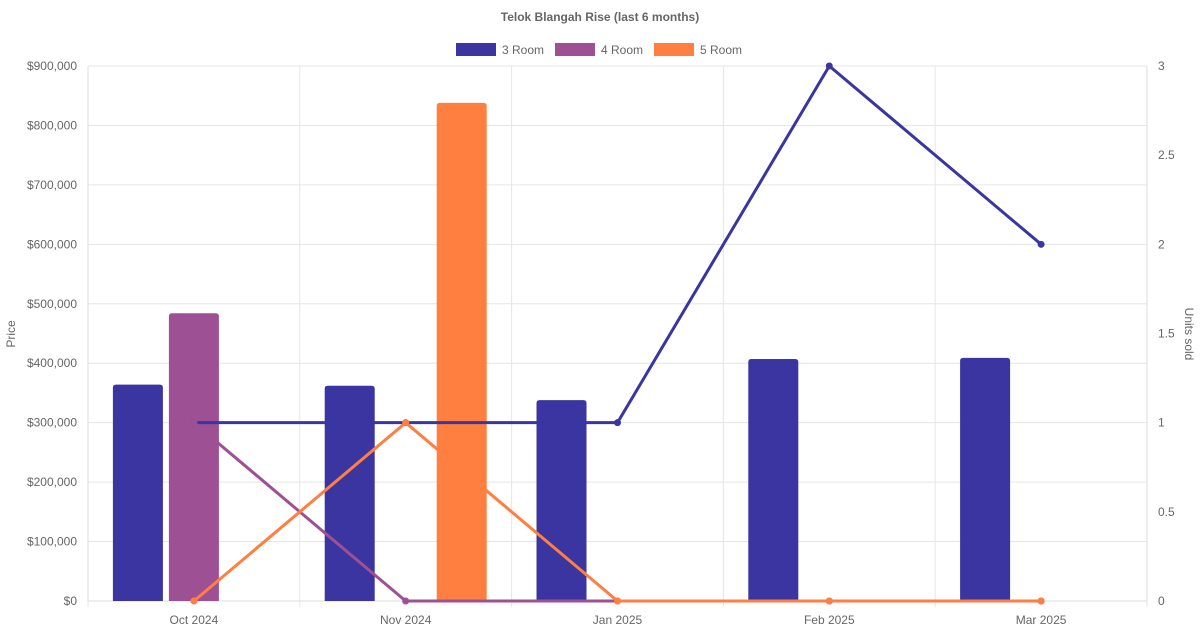 Image resolution: width=1200 pixels, height=630 pixels. What do you see at coordinates (52, 542) in the screenshot?
I see `y-tick-label: $100,000` at bounding box center [52, 542].